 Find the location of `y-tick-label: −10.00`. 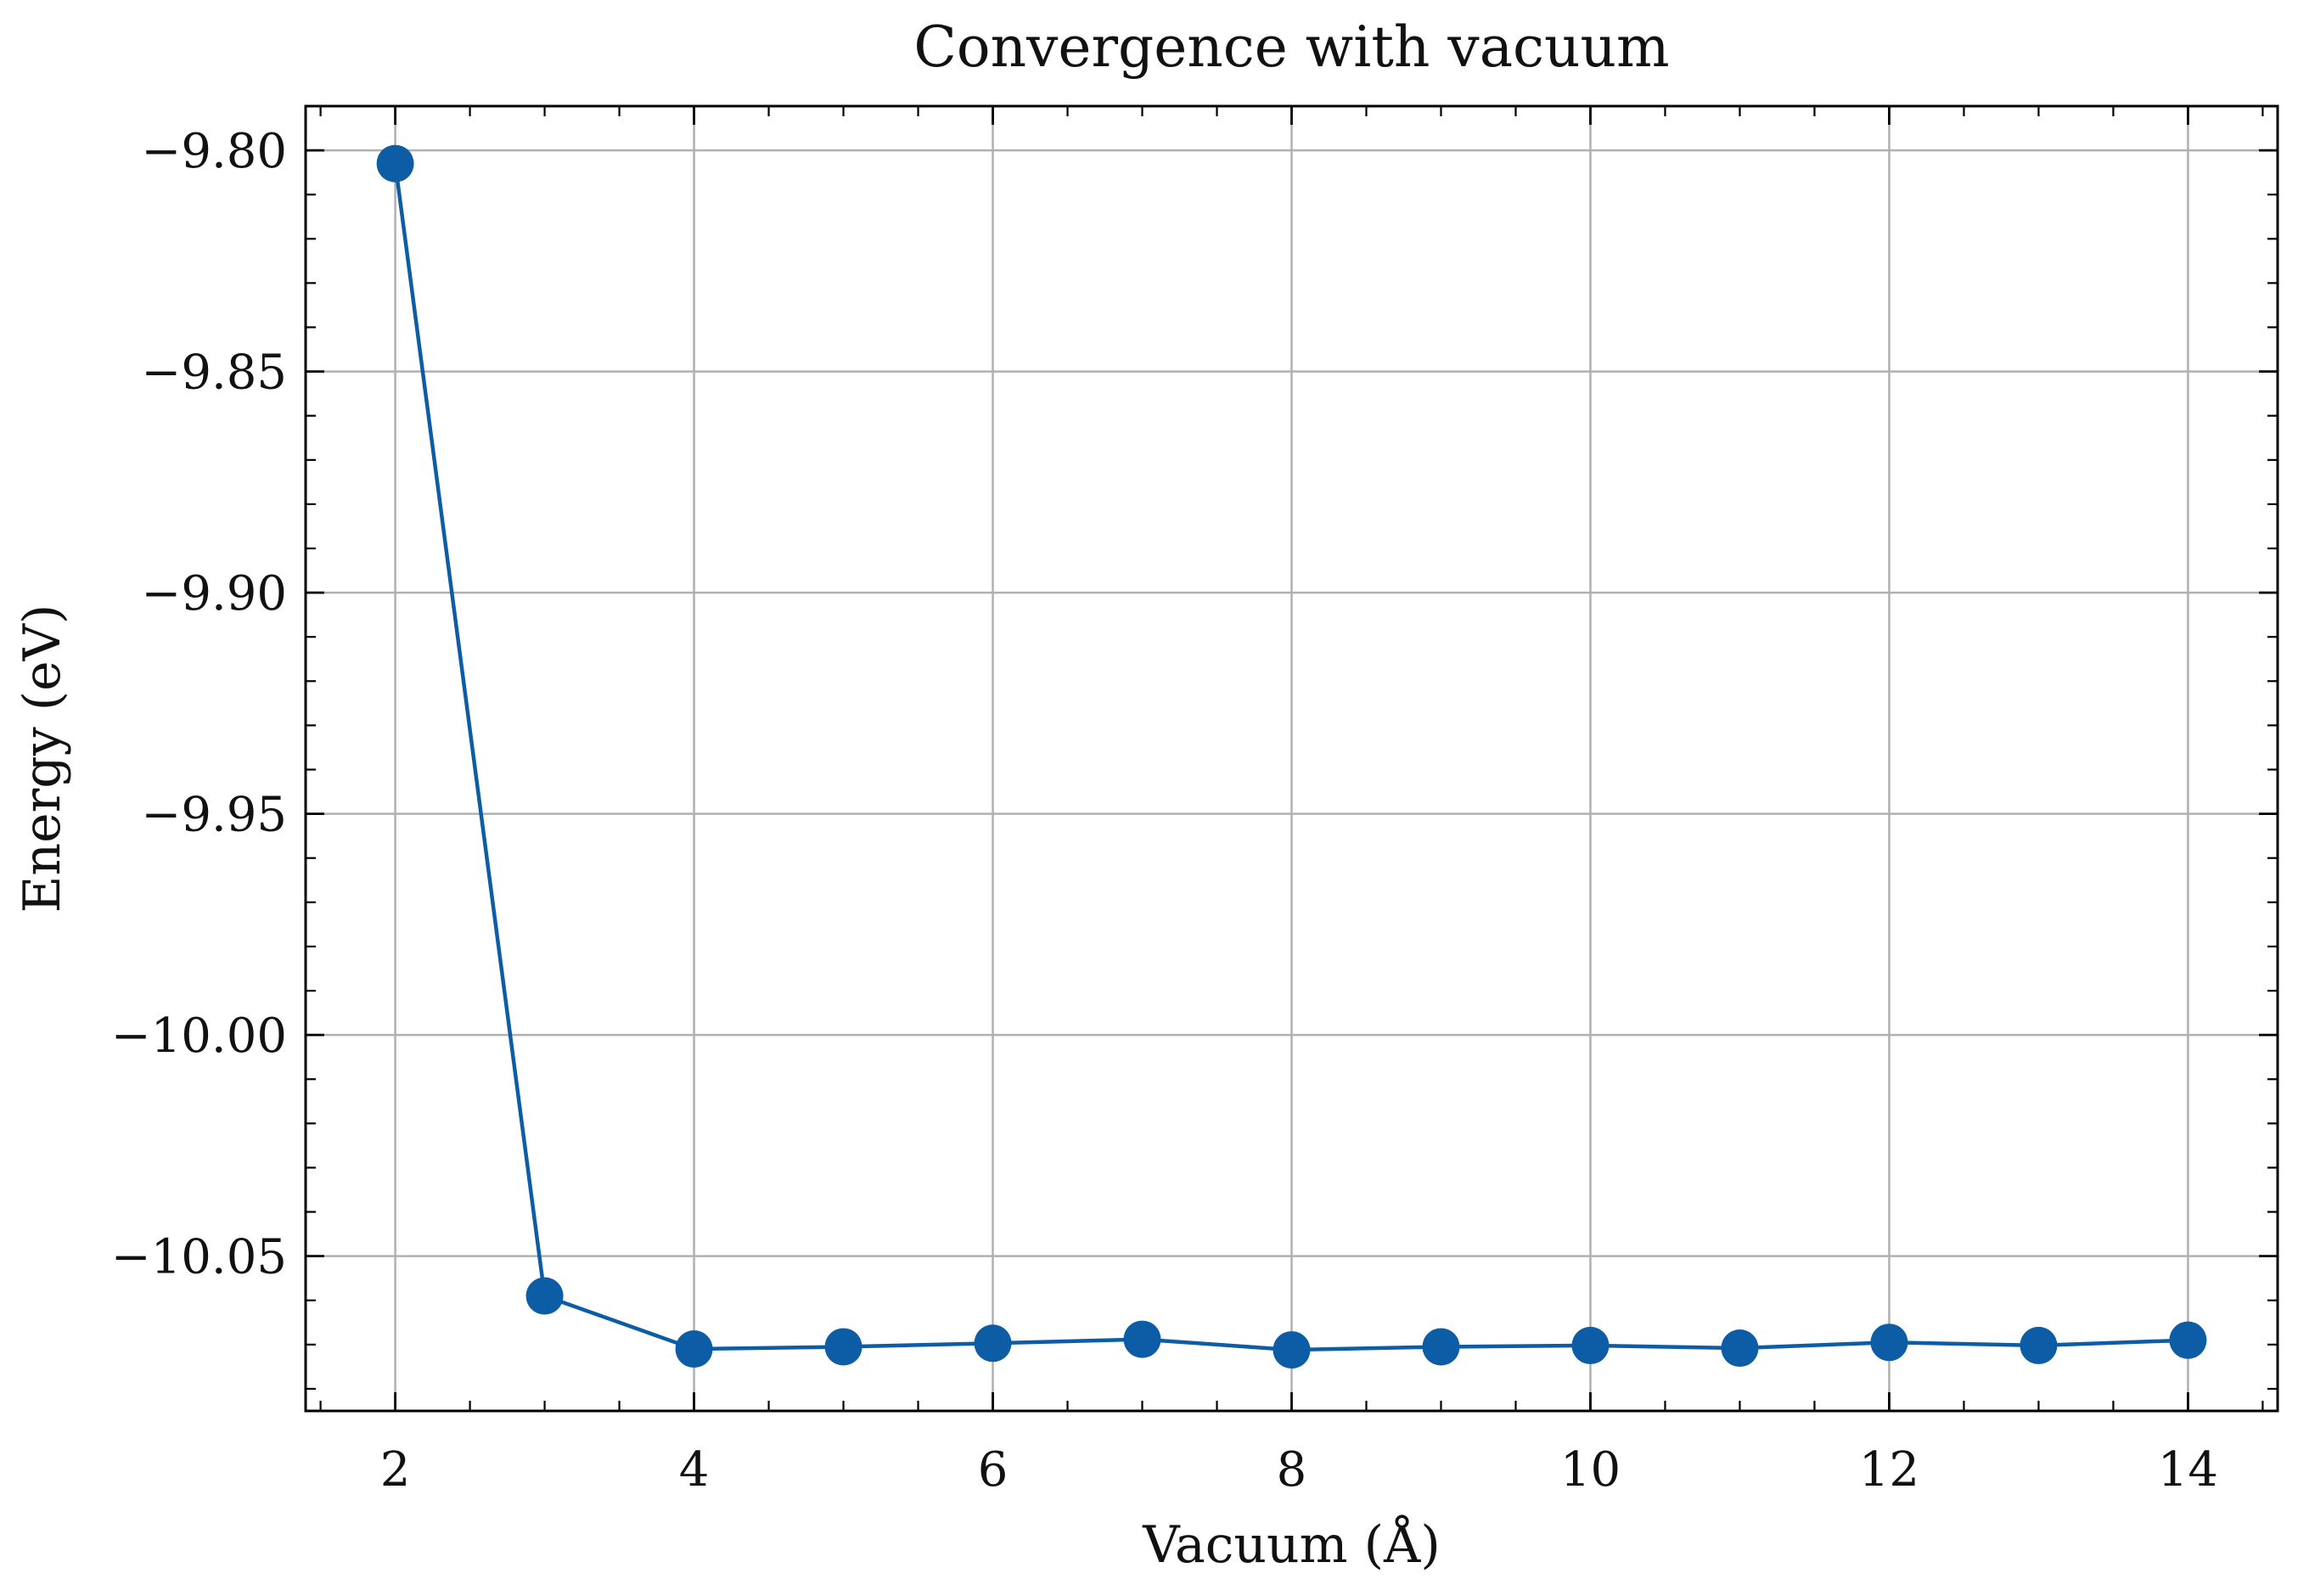

y-tick-label: −10.00 is located at coordinates (199, 1036).